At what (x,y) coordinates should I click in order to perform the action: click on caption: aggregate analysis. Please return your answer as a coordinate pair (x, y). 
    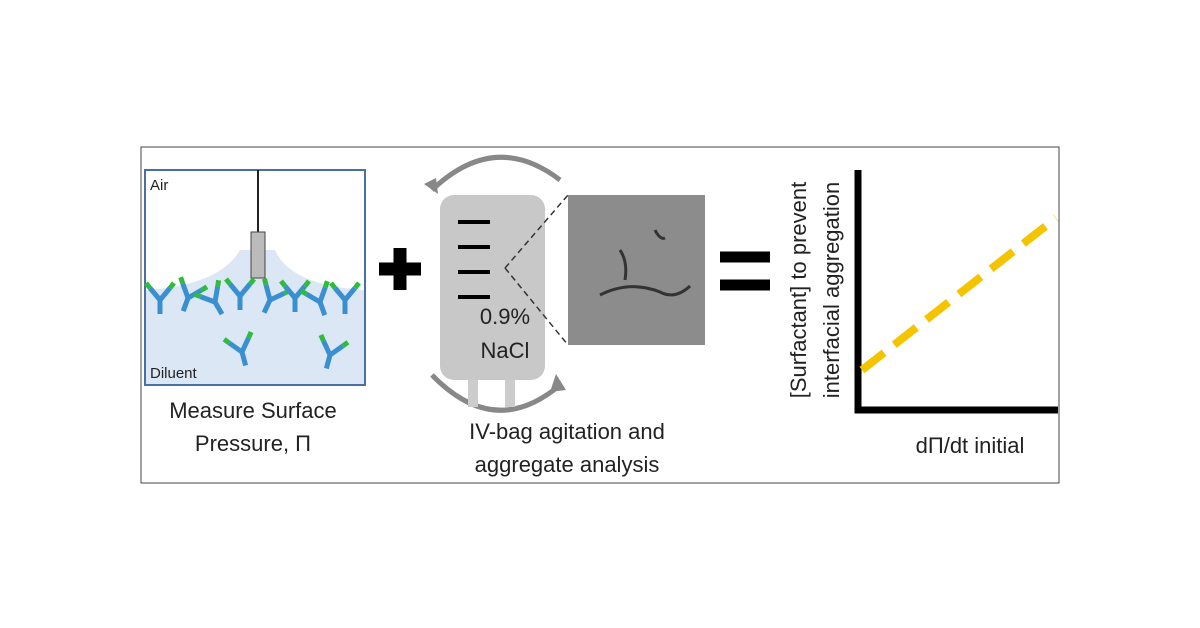
    Looking at the image, I should click on (567, 464).